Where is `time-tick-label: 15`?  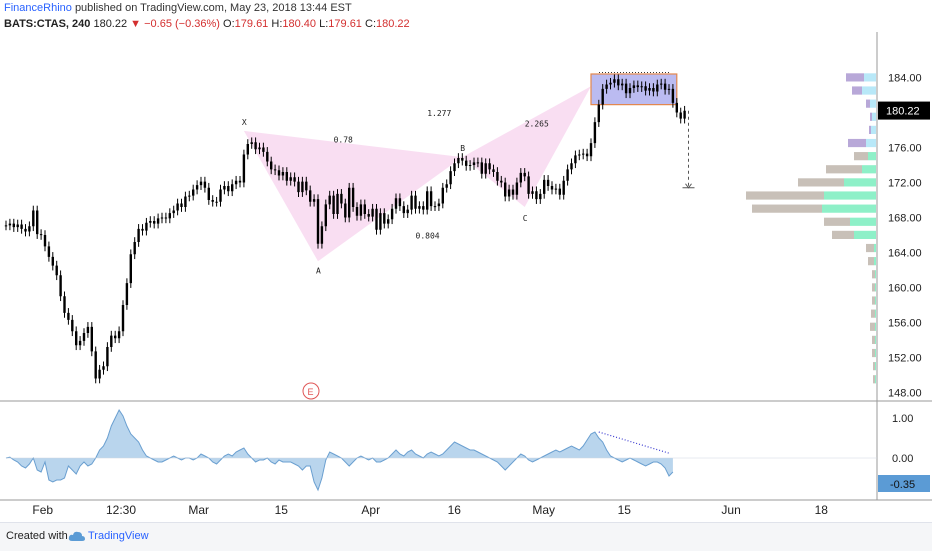 time-tick-label: 15 is located at coordinates (625, 510).